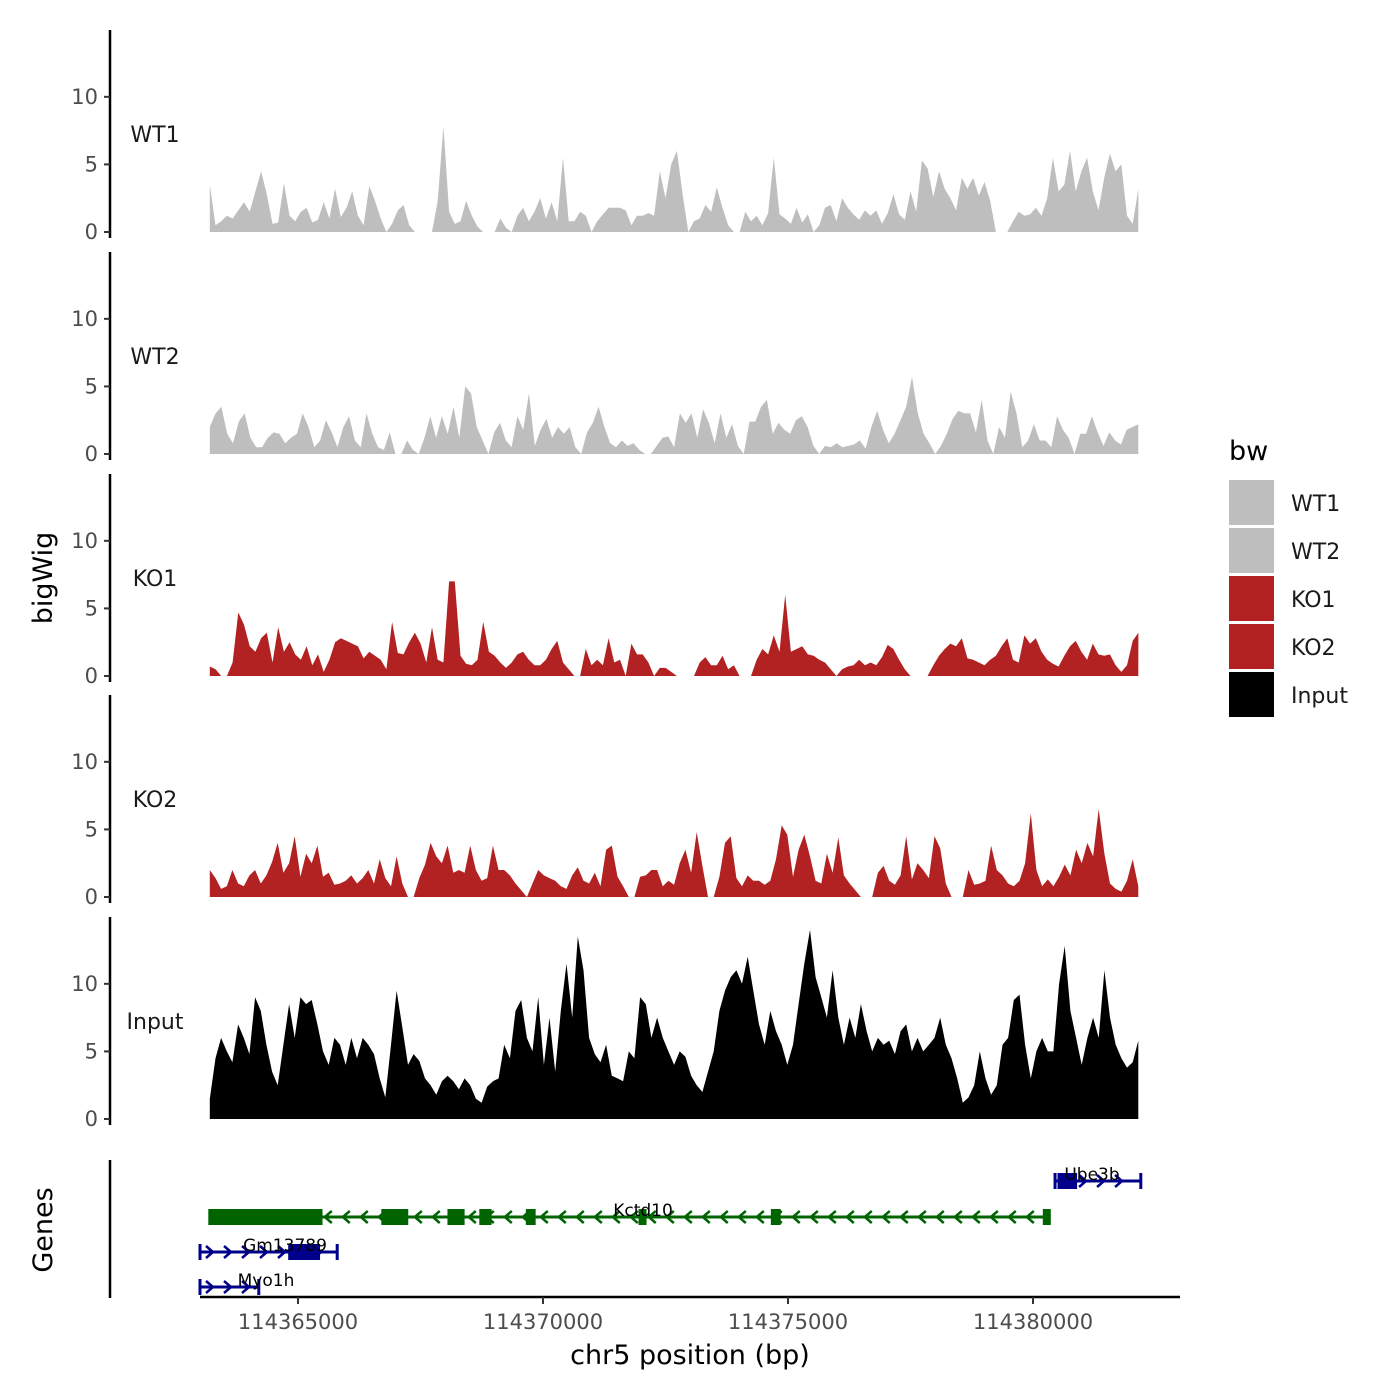 The width and height of the screenshot is (1400, 1400). I want to click on x-axis: 114365000 114370000 114375000 114380000, so click(690, 1314).